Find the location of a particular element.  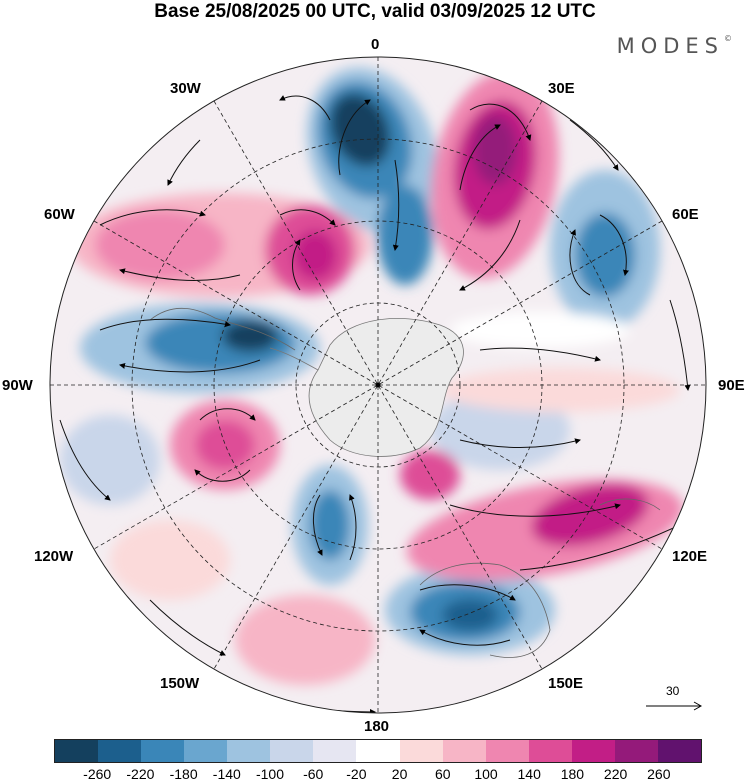

positive-anomaly-4-core is located at coordinates (225, 445).